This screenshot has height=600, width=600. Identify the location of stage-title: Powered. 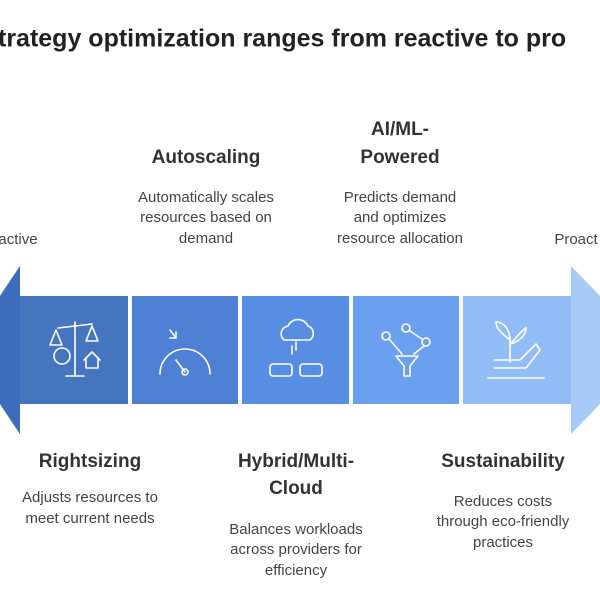
(399, 157).